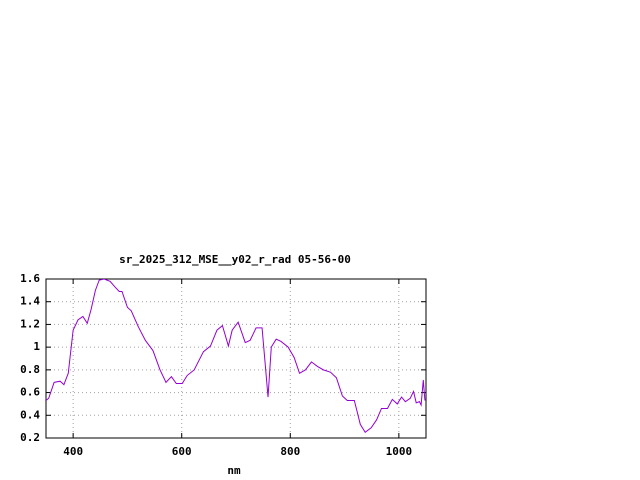 The width and height of the screenshot is (640, 480). I want to click on x-tick-label: 1000, so click(399, 451).